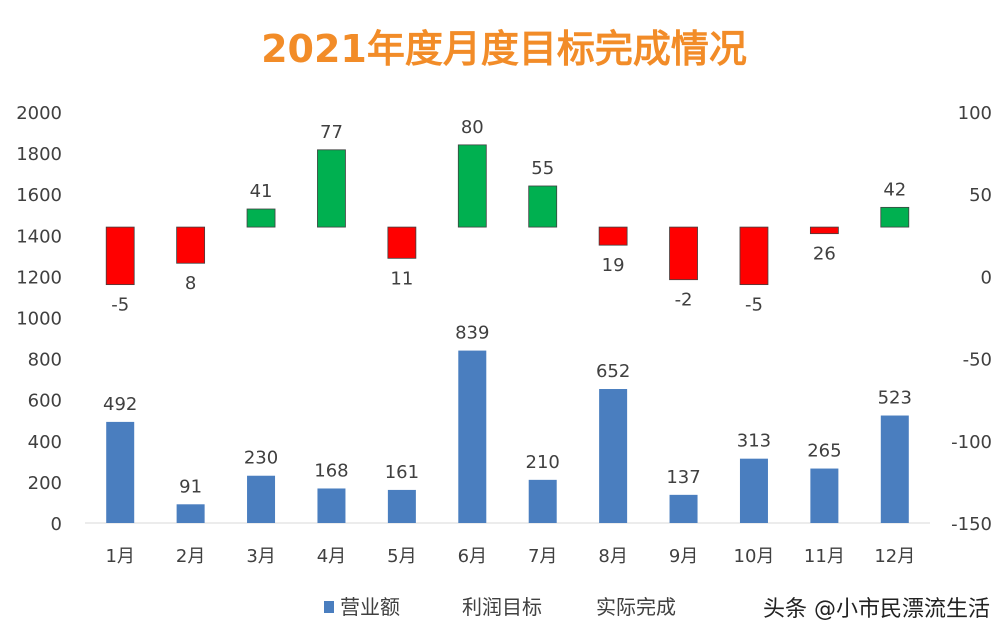 The image size is (1008, 640). What do you see at coordinates (119, 556) in the screenshot?
I see `x-axis-tick-label: 1月` at bounding box center [119, 556].